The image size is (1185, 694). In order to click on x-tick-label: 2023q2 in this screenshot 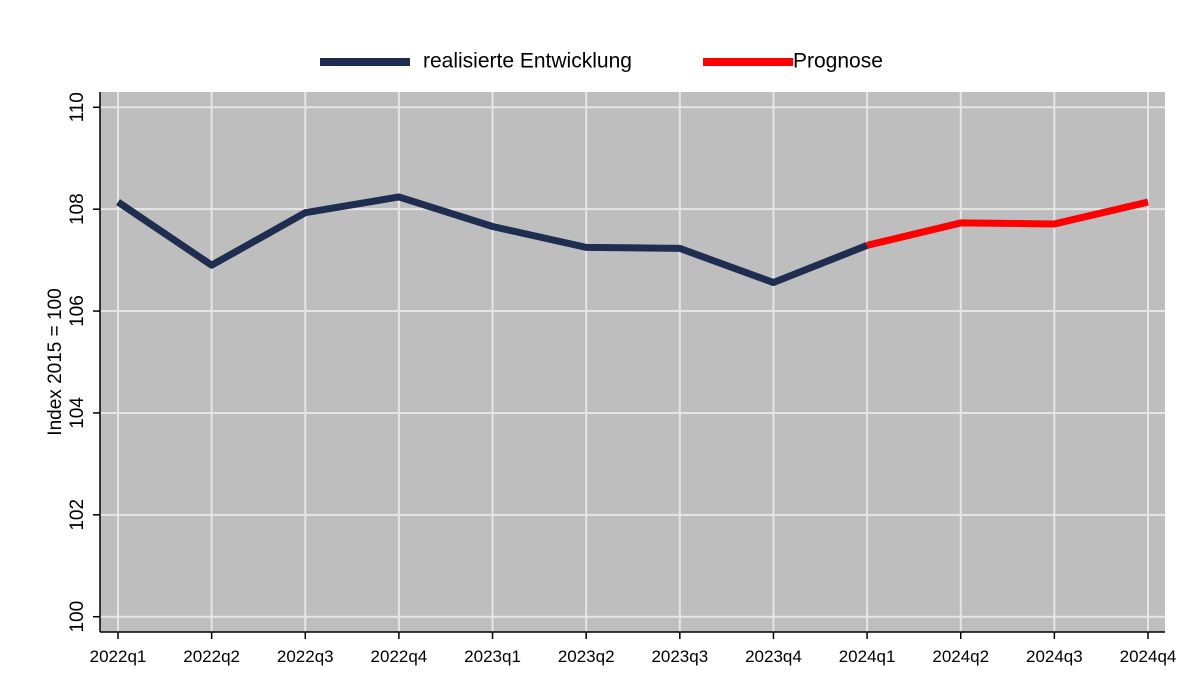, I will do `click(586, 656)`.